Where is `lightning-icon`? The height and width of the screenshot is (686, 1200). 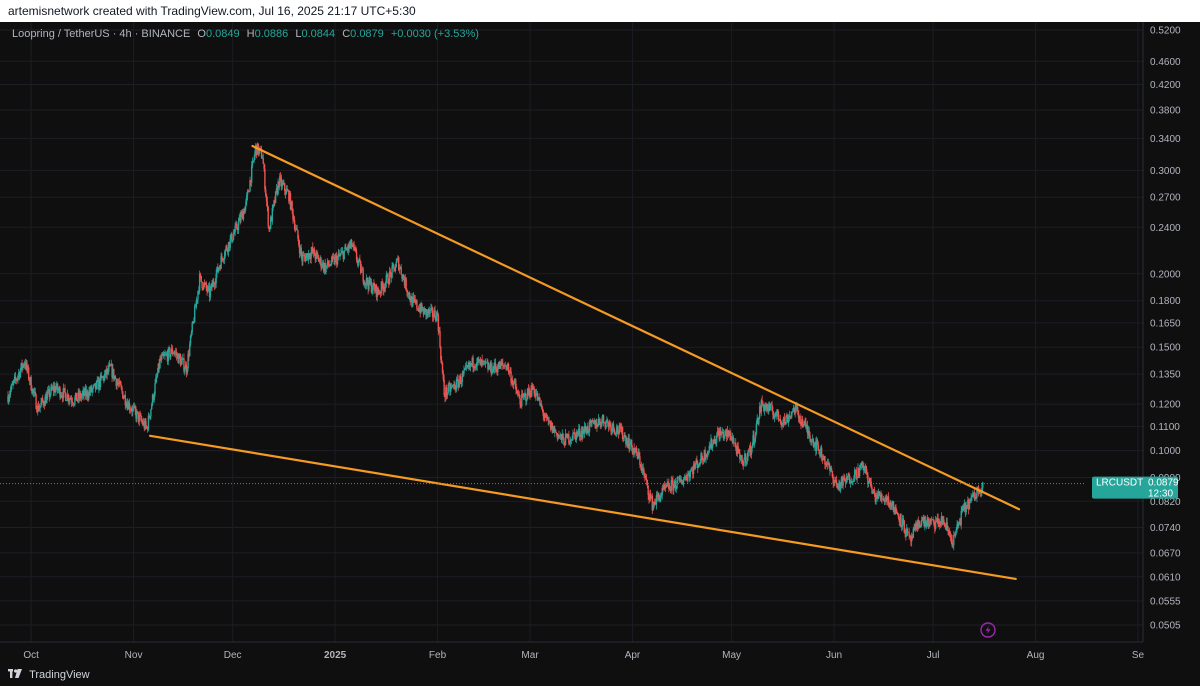
lightning-icon is located at coordinates (988, 630).